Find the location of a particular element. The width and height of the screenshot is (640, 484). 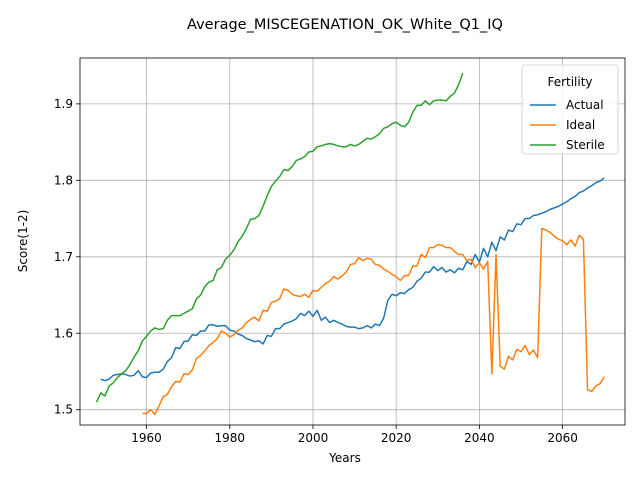

legend-label-ideal: Ideal is located at coordinates (580, 125).